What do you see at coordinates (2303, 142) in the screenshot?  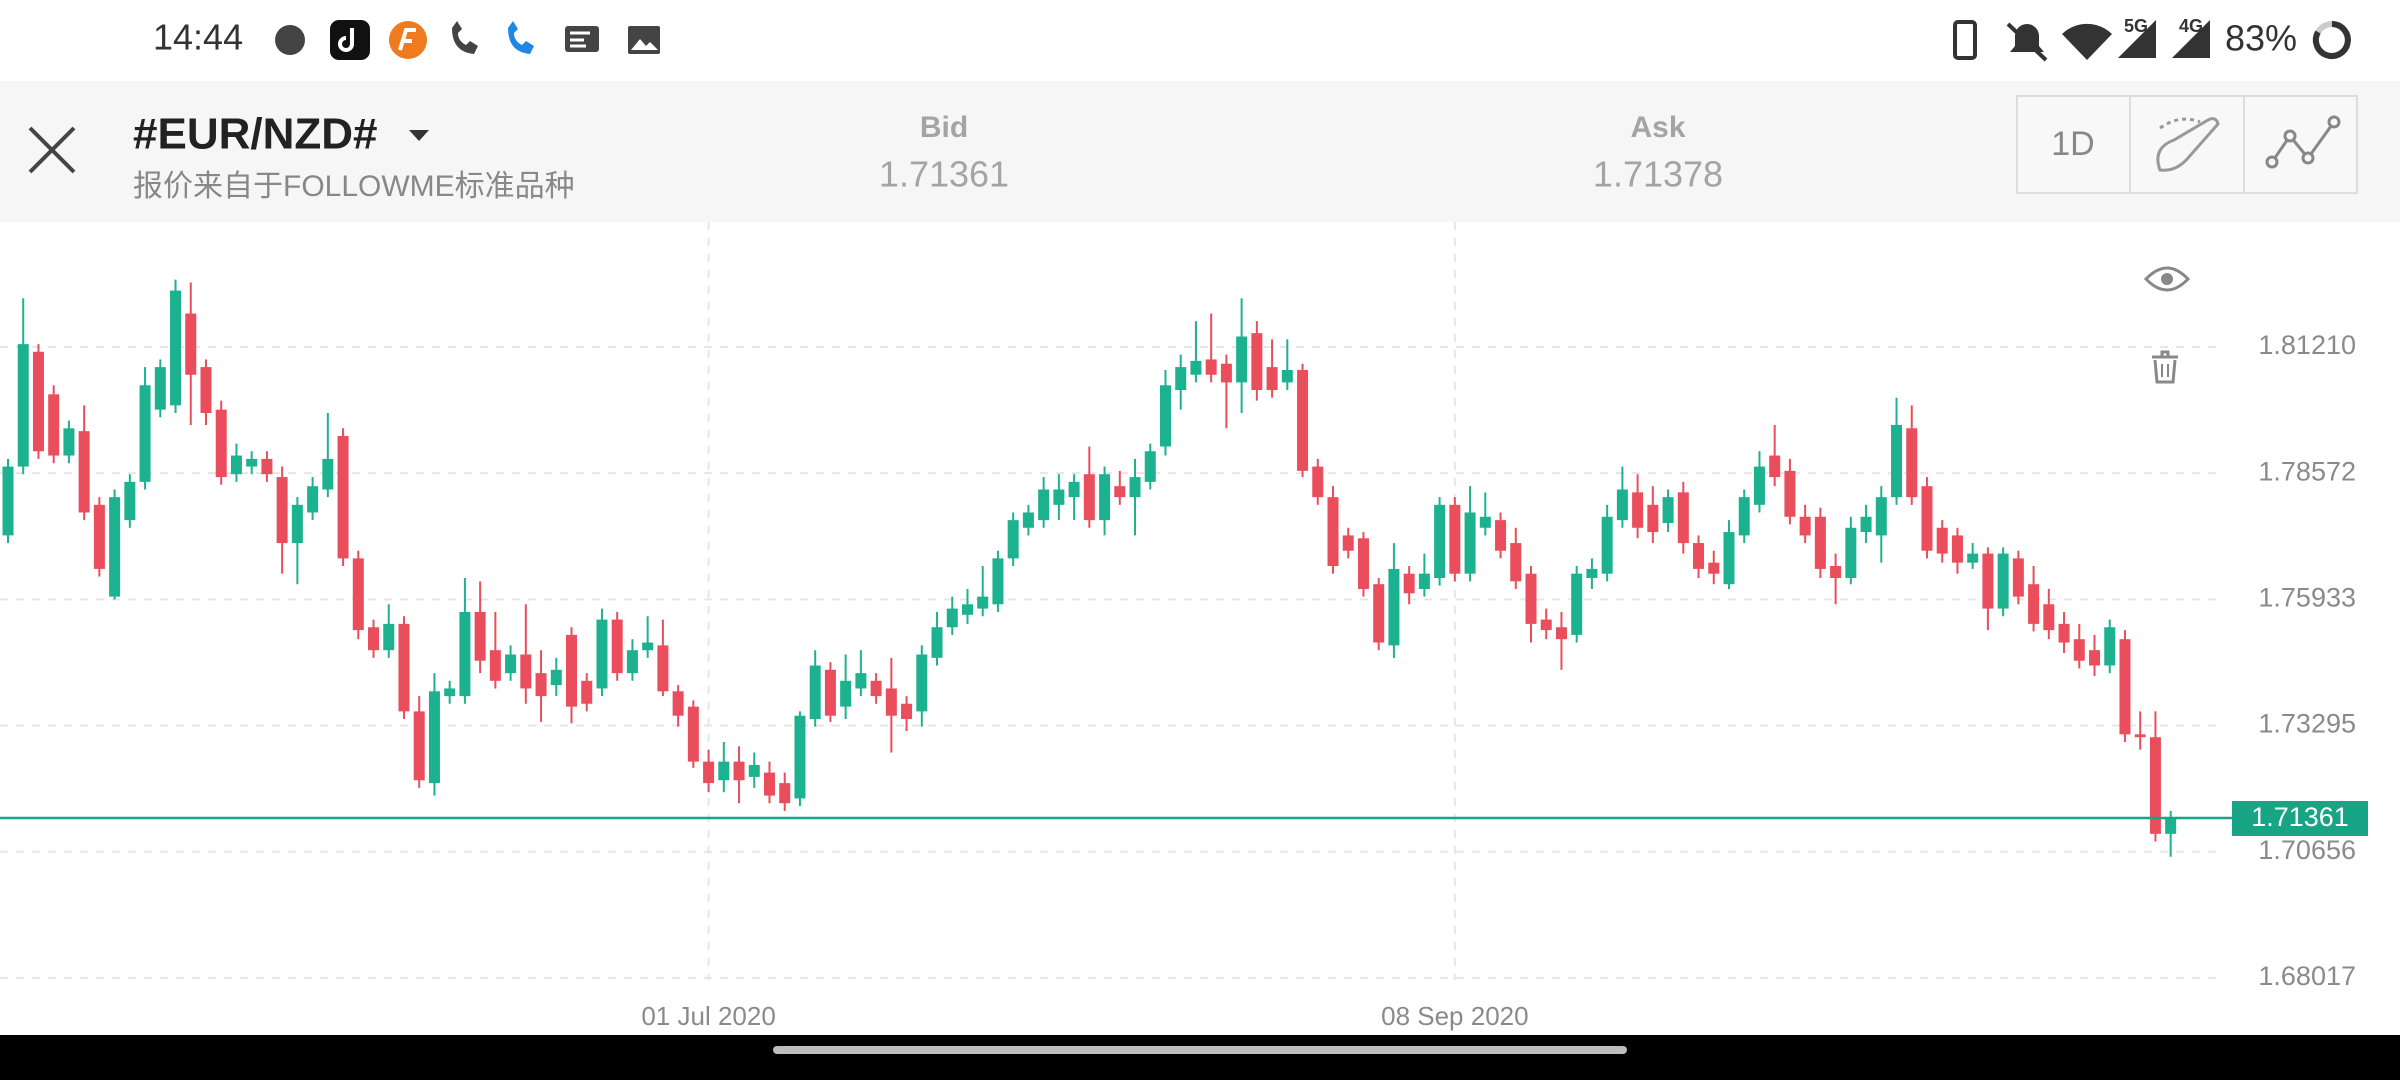 I see `indicator-button` at bounding box center [2303, 142].